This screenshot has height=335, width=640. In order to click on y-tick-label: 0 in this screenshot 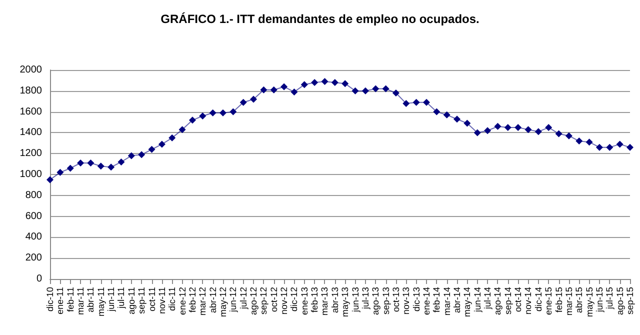, I will do `click(39, 279)`.